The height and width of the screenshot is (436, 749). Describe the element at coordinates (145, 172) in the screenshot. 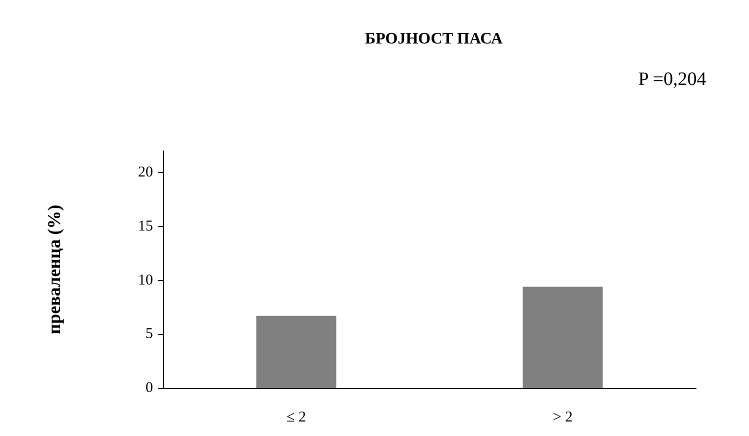

I see `y-tick-label: 20` at that location.